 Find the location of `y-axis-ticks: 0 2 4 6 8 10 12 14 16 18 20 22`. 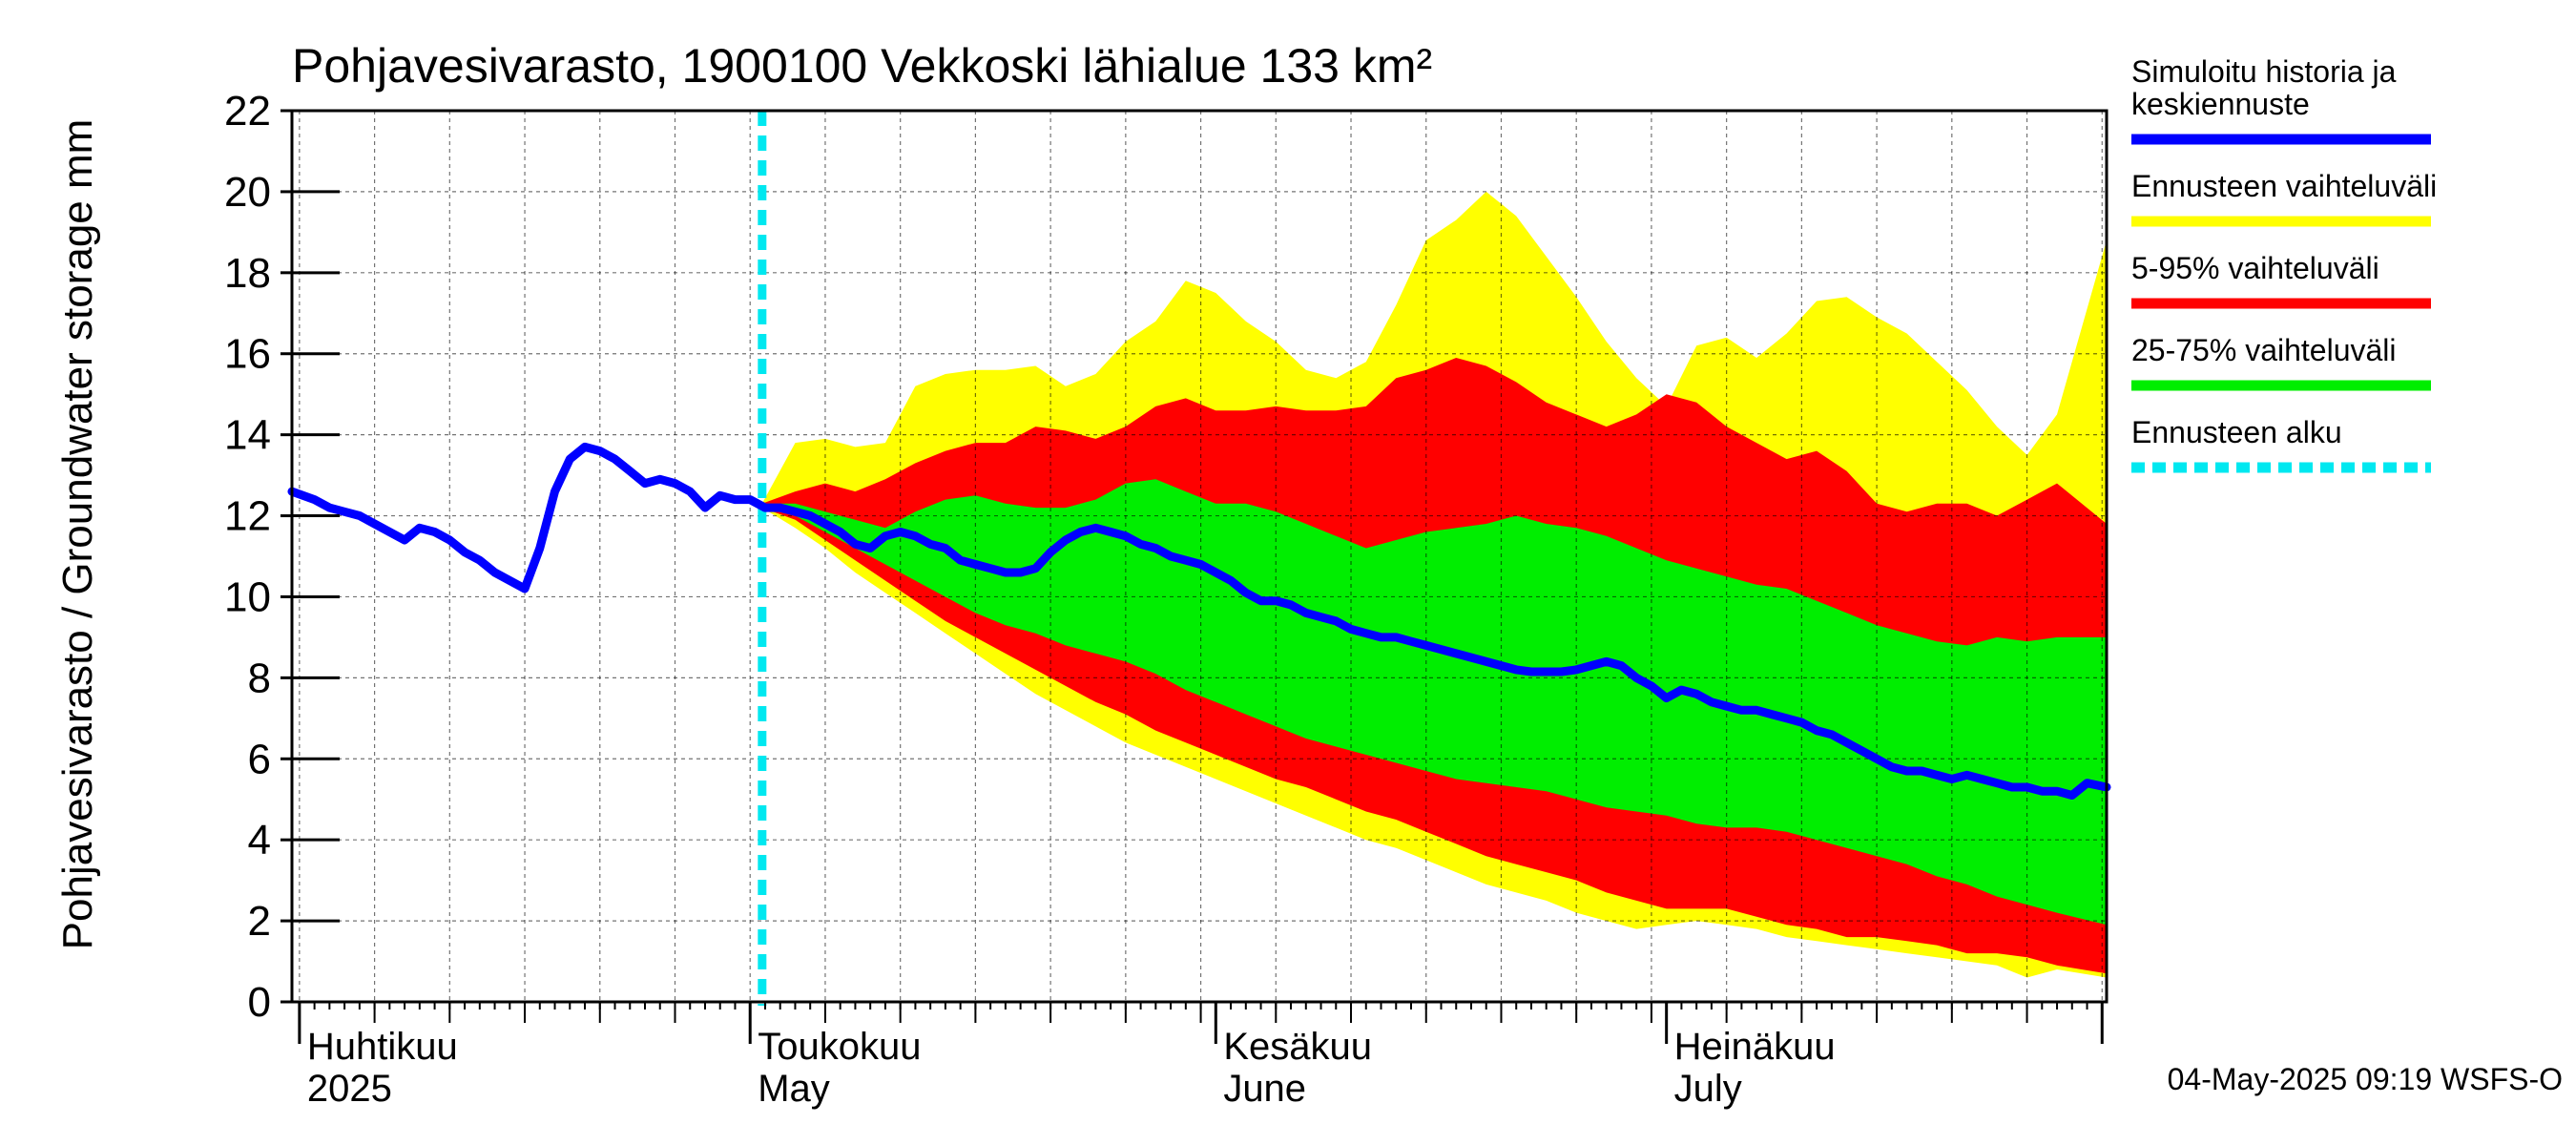

y-axis-ticks: 0 2 4 6 8 10 12 14 16 18 20 22 is located at coordinates (282, 557).